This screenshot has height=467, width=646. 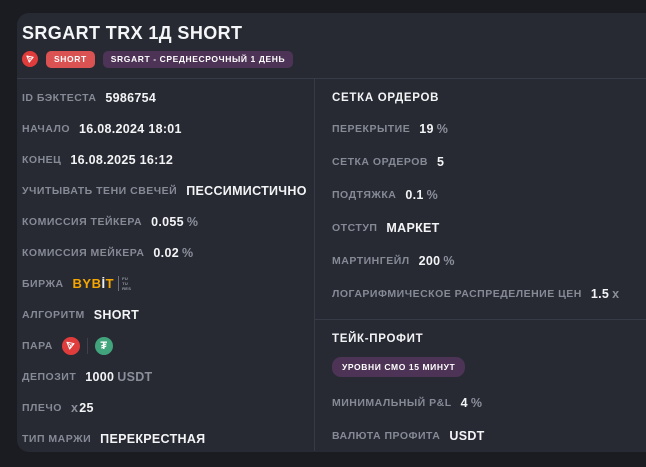 I want to click on field-value: USDT, so click(x=467, y=435).